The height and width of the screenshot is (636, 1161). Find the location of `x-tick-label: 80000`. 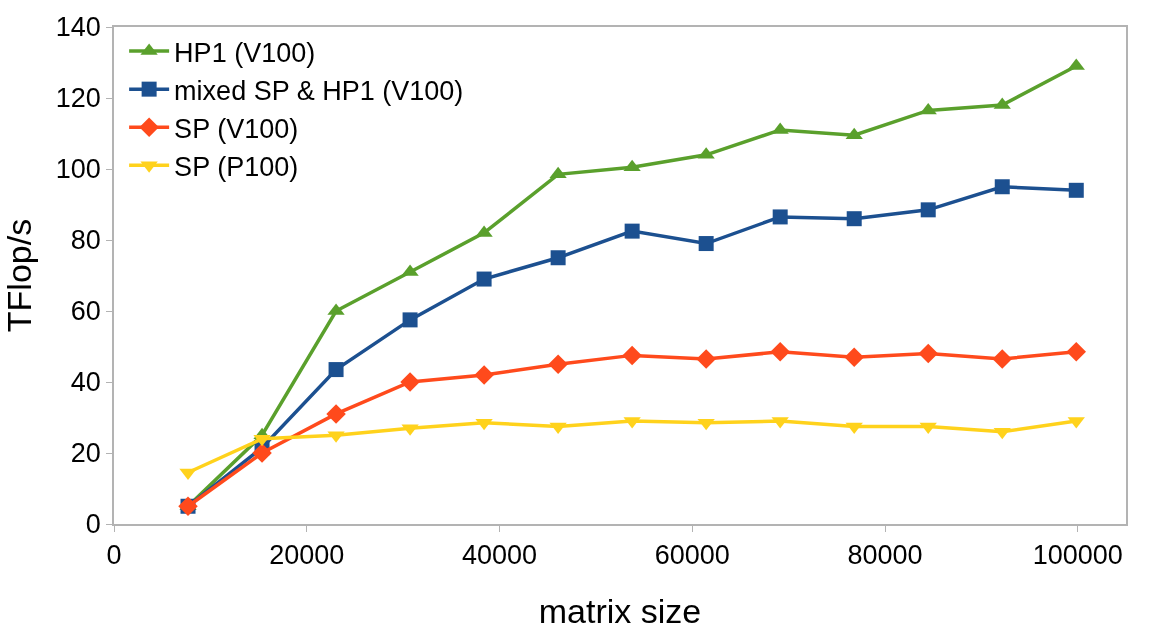

x-tick-label: 80000 is located at coordinates (885, 555).